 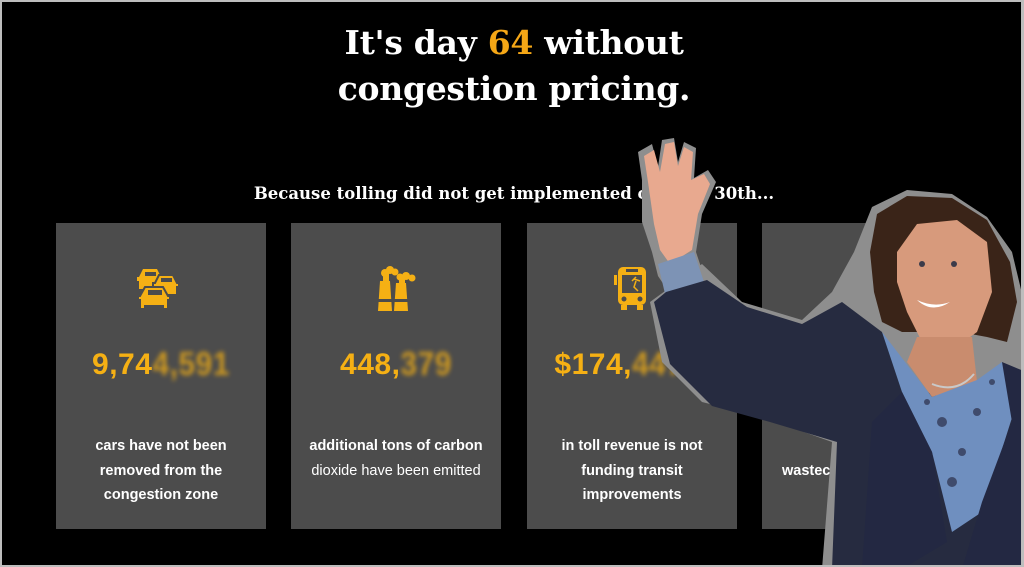 I want to click on stat-number-visible: 448,, so click(x=370, y=364).